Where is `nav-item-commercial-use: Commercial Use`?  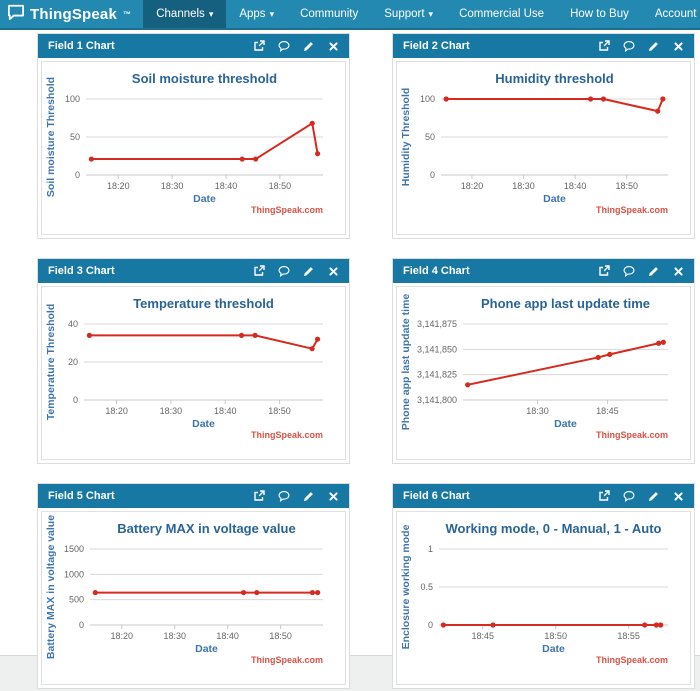 nav-item-commercial-use: Commercial Use is located at coordinates (502, 14).